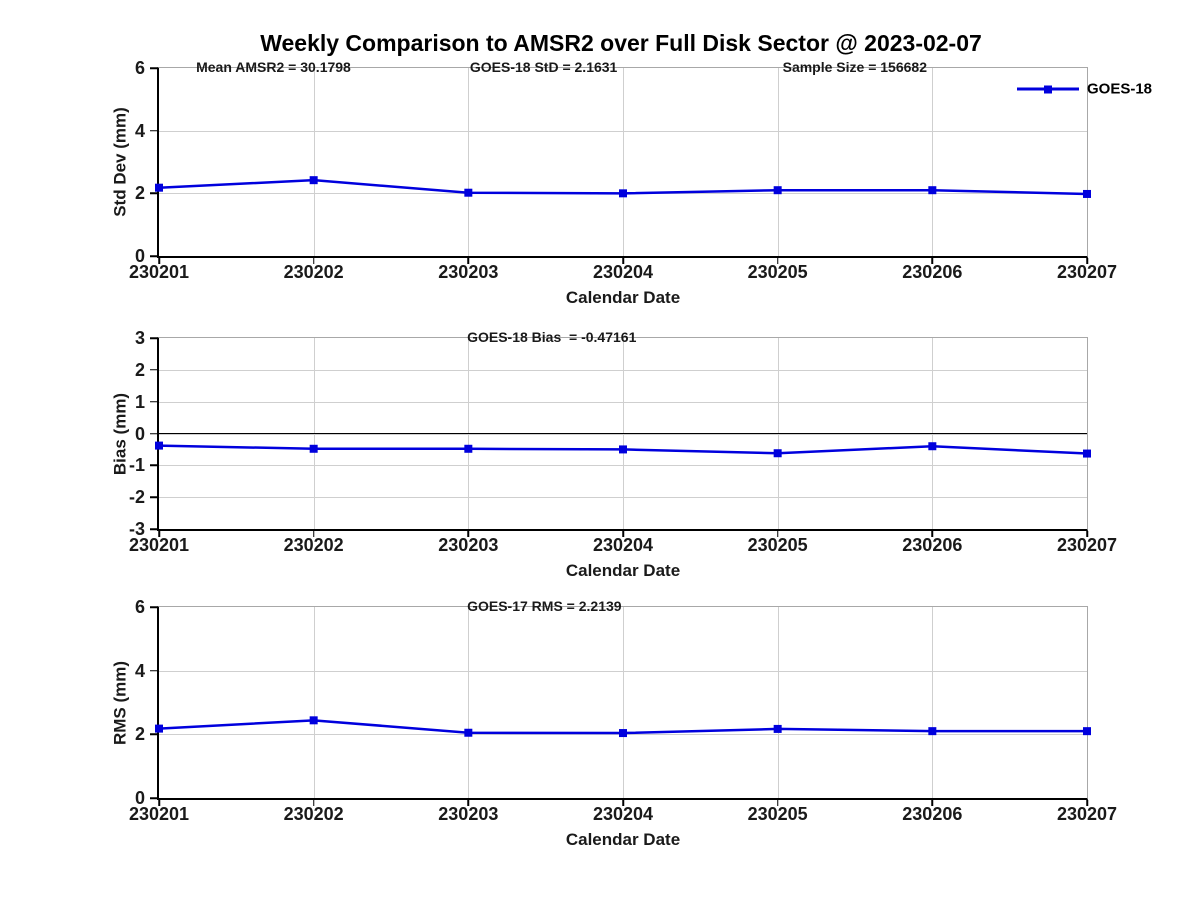 The width and height of the screenshot is (1200, 900). What do you see at coordinates (777, 814) in the screenshot?
I see `x-tick-label: 230205` at bounding box center [777, 814].